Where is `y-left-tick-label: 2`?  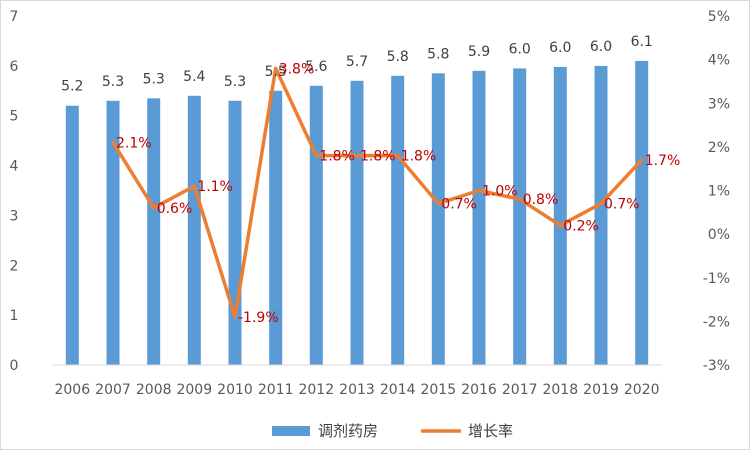 y-left-tick-label: 2 is located at coordinates (14, 266).